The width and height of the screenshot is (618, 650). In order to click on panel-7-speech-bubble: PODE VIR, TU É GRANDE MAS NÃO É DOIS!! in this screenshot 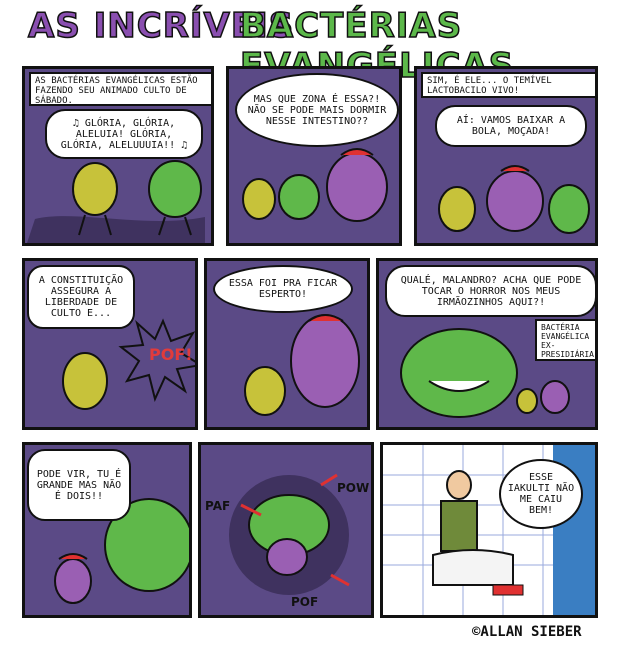, I will do `click(79, 485)`.